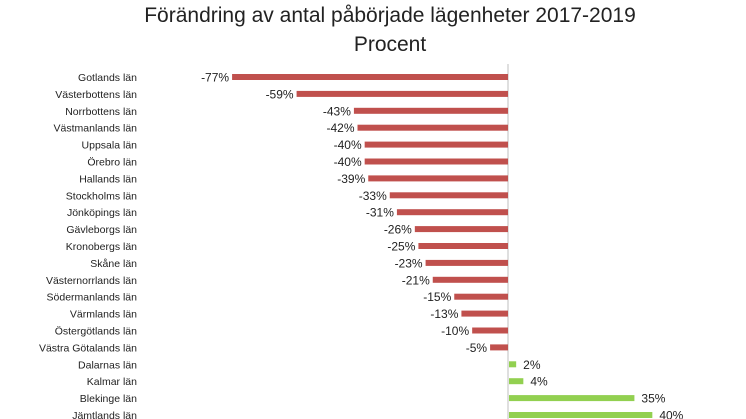 The width and height of the screenshot is (746, 419). What do you see at coordinates (455, 331) in the screenshot?
I see `data-label: -10%` at bounding box center [455, 331].